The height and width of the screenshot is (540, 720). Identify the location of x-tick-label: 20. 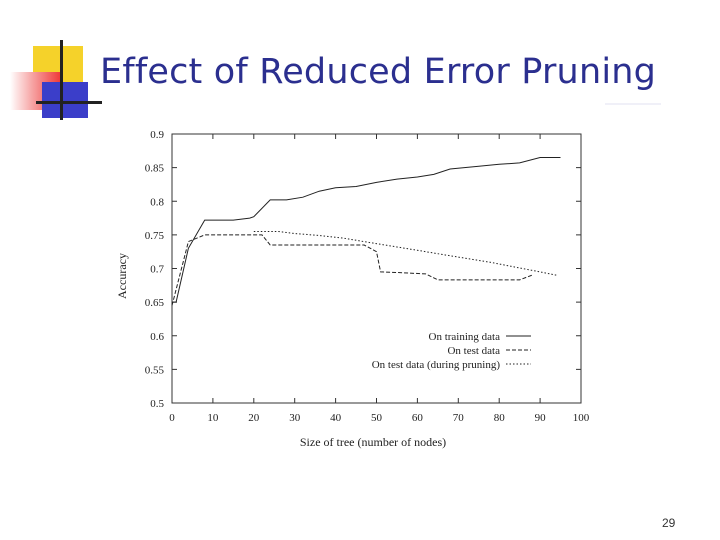
(254, 418).